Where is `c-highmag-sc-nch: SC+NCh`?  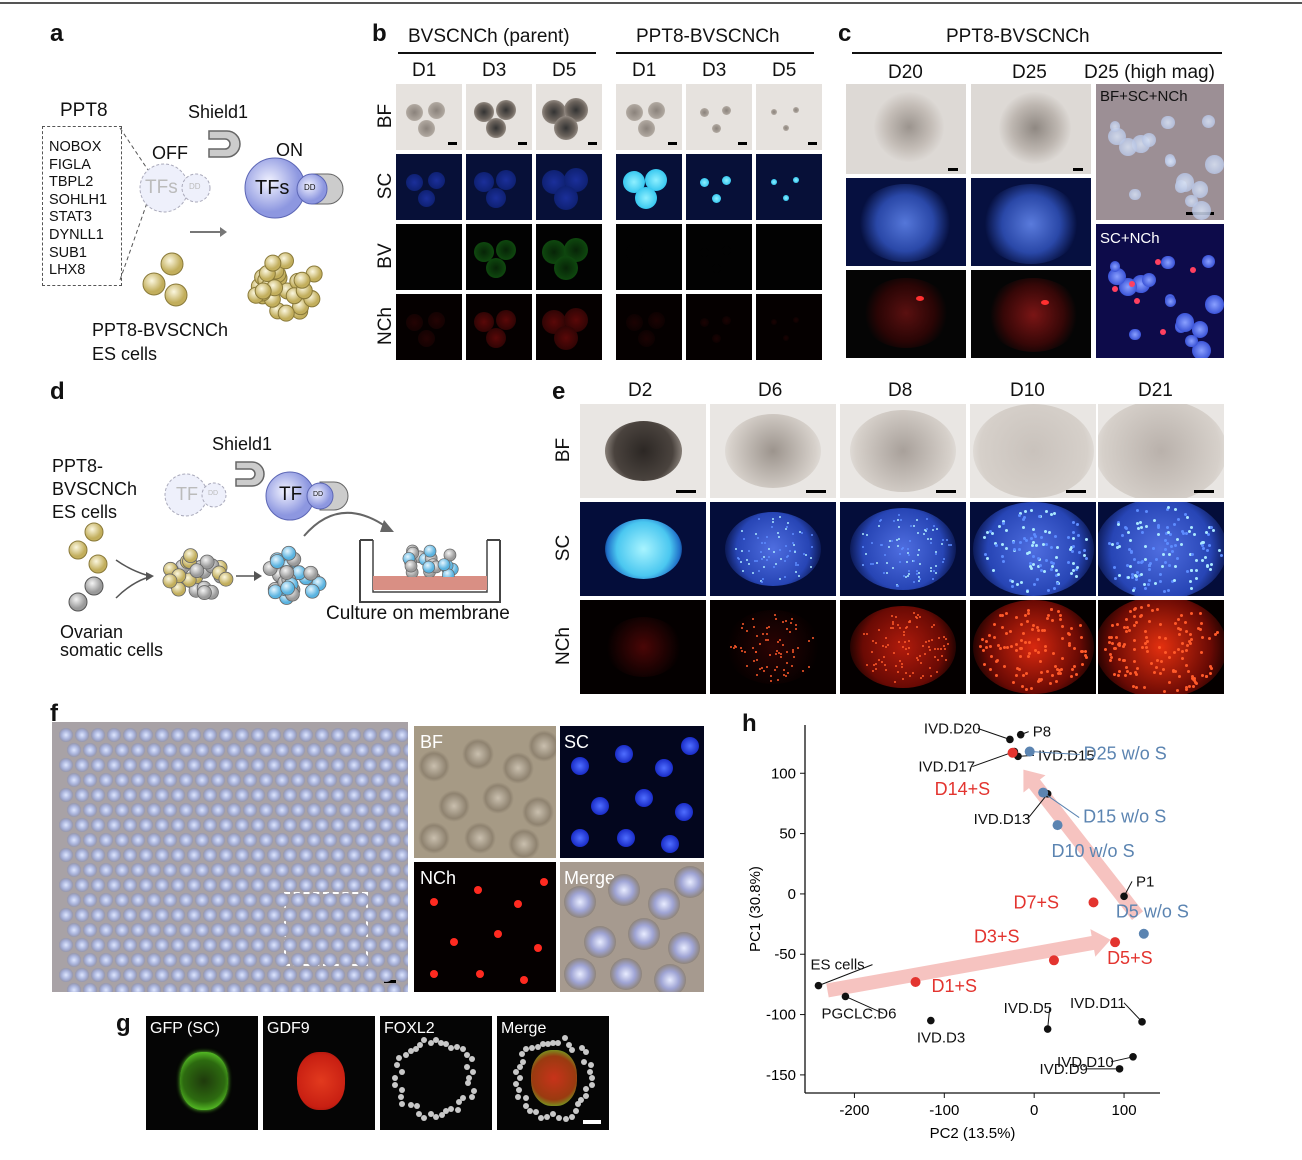 c-highmag-sc-nch: SC+NCh is located at coordinates (1160, 291).